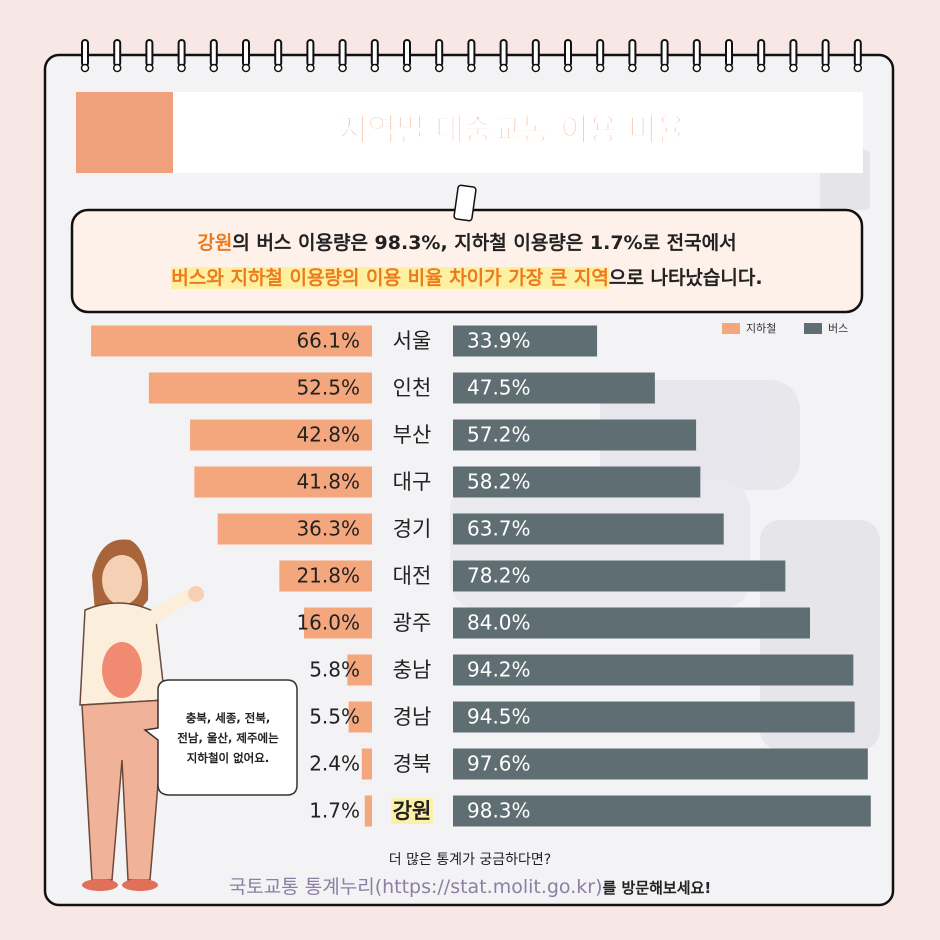  I want to click on note: 충북, 세종, 전북, 전남, 울산, 제주에는 지하철이 없어요., so click(228, 738).